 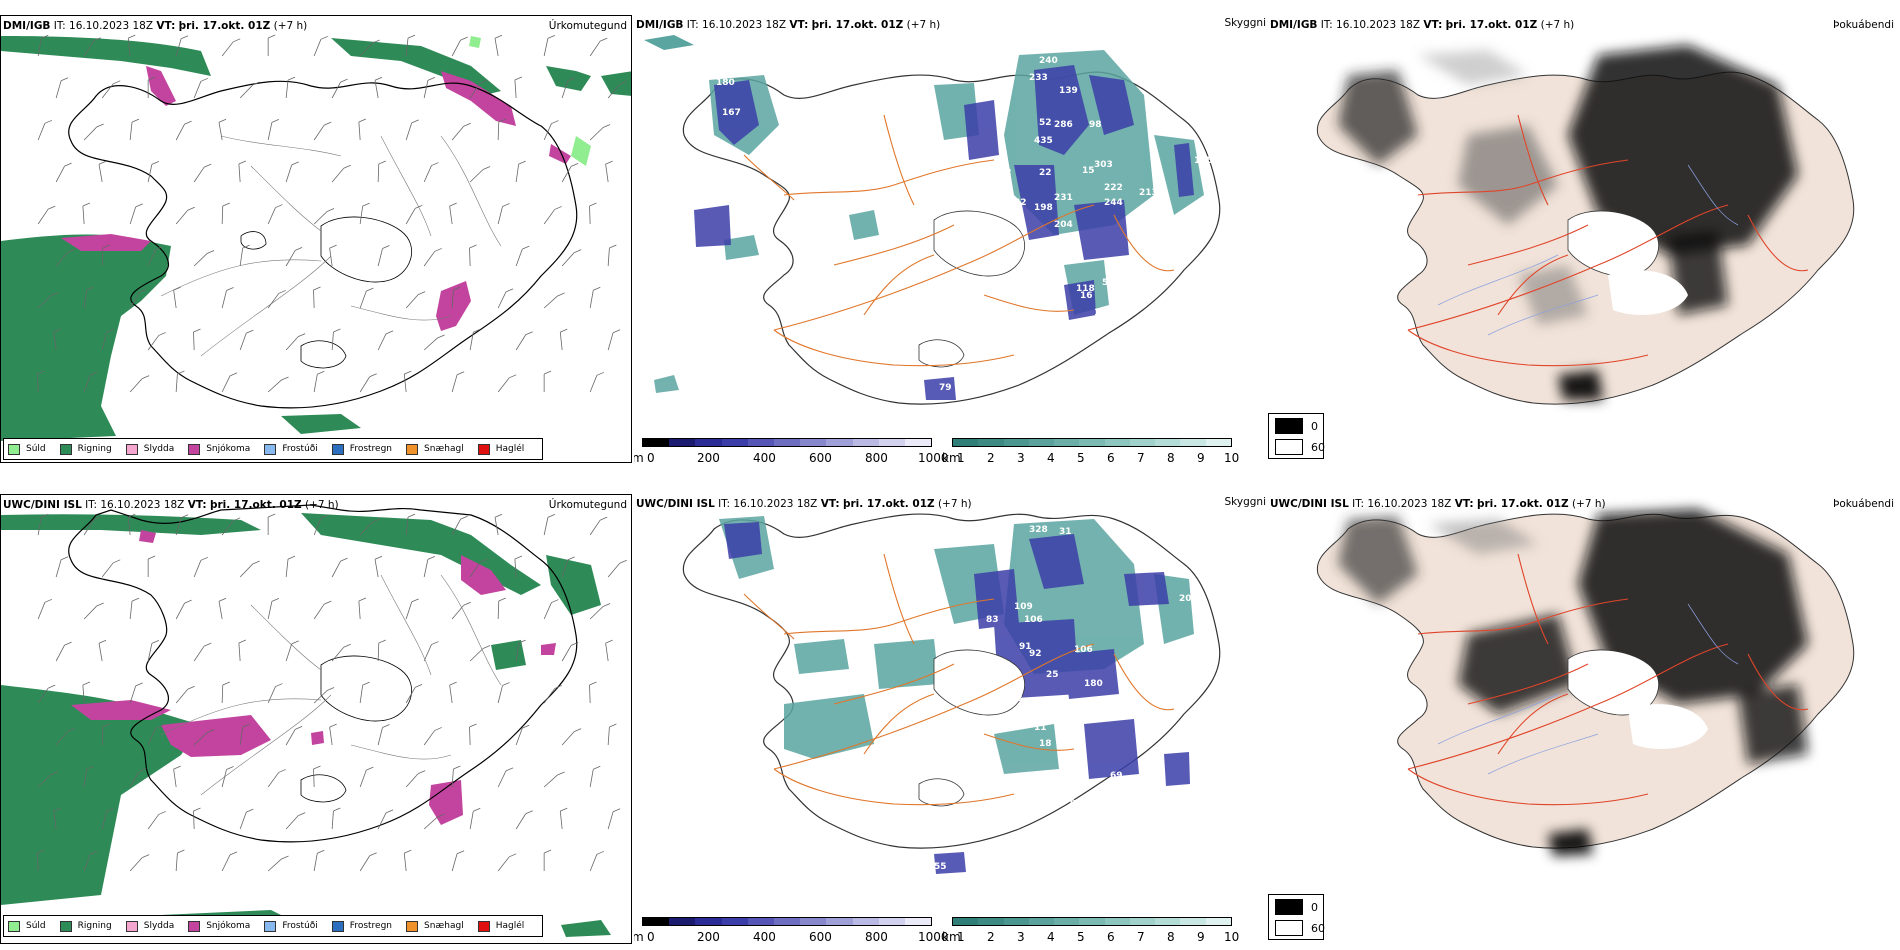 What do you see at coordinates (1201, 937) in the screenshot?
I see `scale-tick: 9` at bounding box center [1201, 937].